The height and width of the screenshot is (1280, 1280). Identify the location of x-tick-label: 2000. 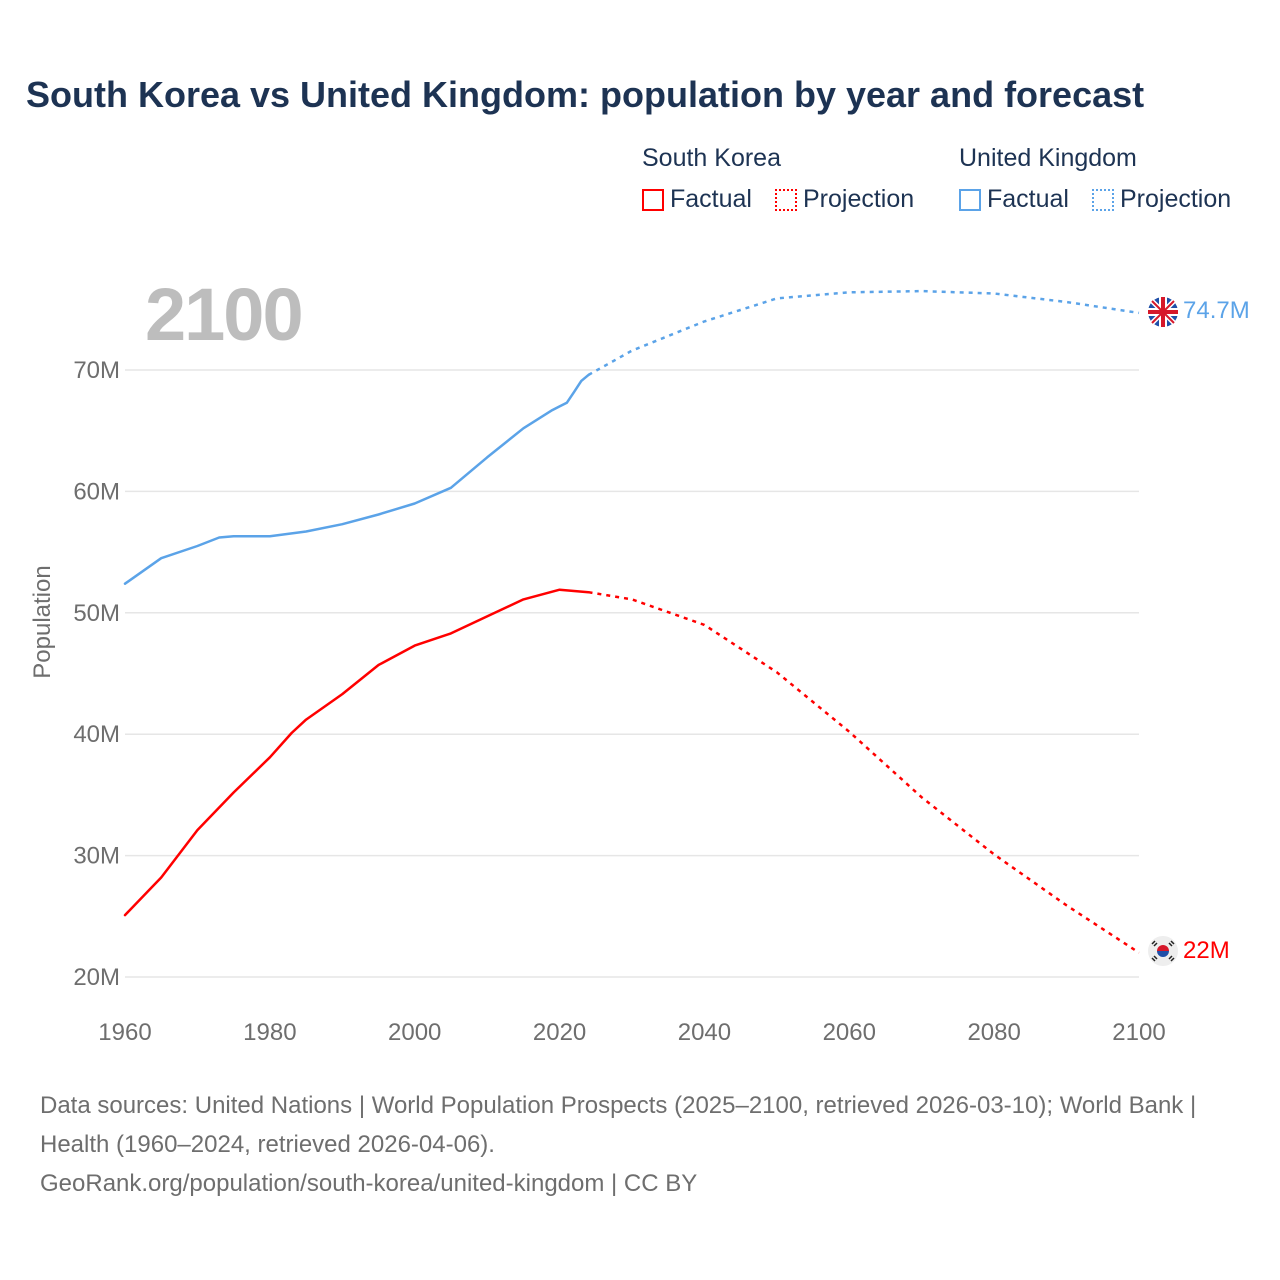
(414, 1032).